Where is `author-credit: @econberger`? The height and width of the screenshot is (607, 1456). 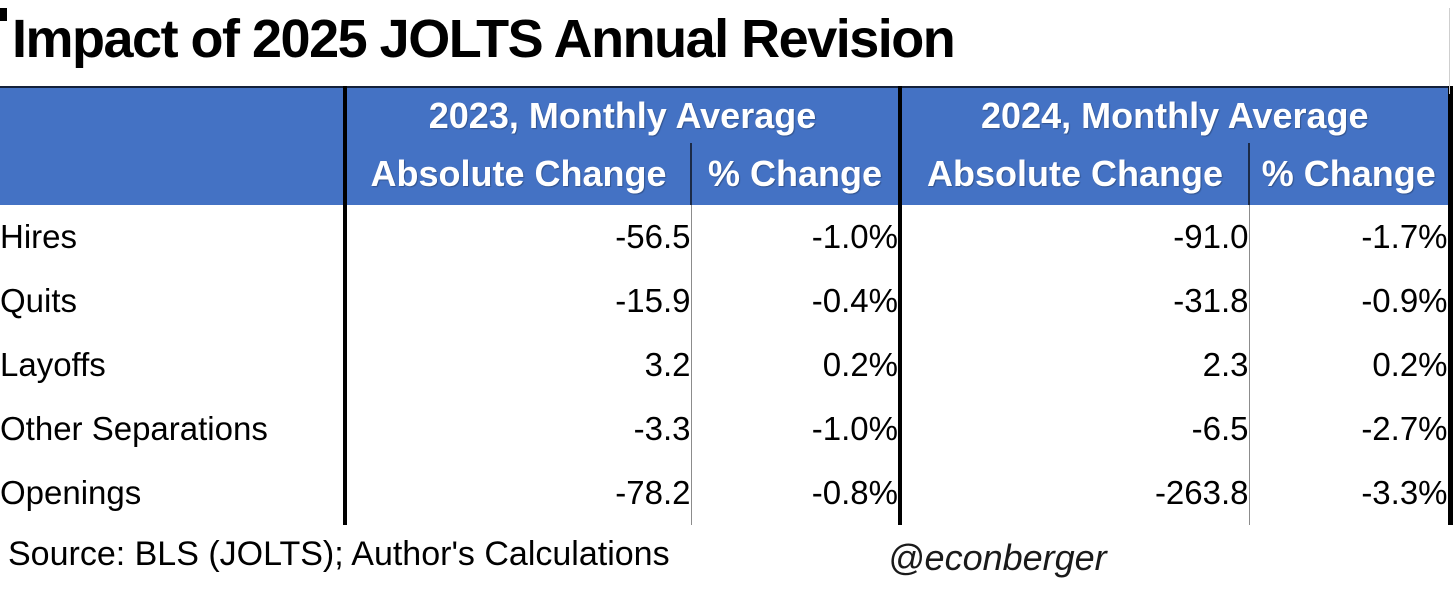
author-credit: @econberger is located at coordinates (997, 557).